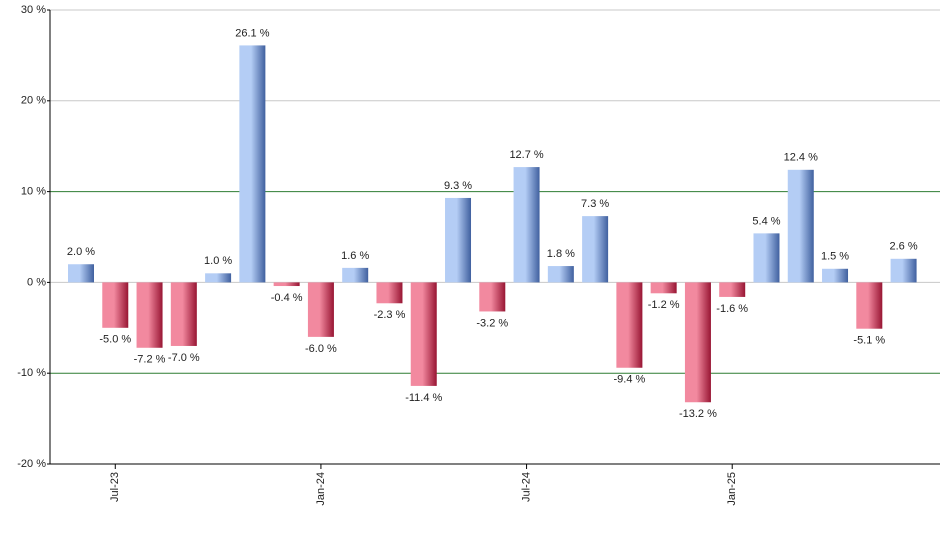 This screenshot has height=550, width=940. Describe the element at coordinates (458, 186) in the screenshot. I see `data-label: 9.3 %` at that location.